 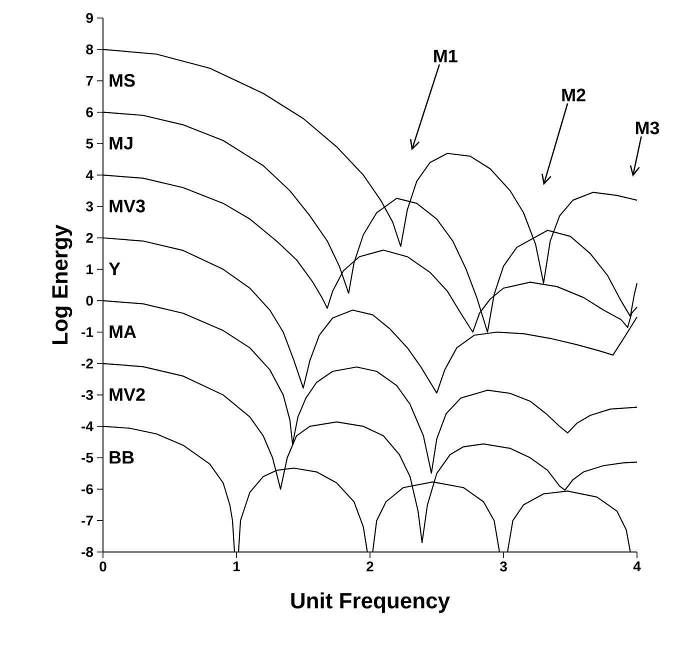 What do you see at coordinates (89, 301) in the screenshot?
I see `y-tick-label: 0` at bounding box center [89, 301].